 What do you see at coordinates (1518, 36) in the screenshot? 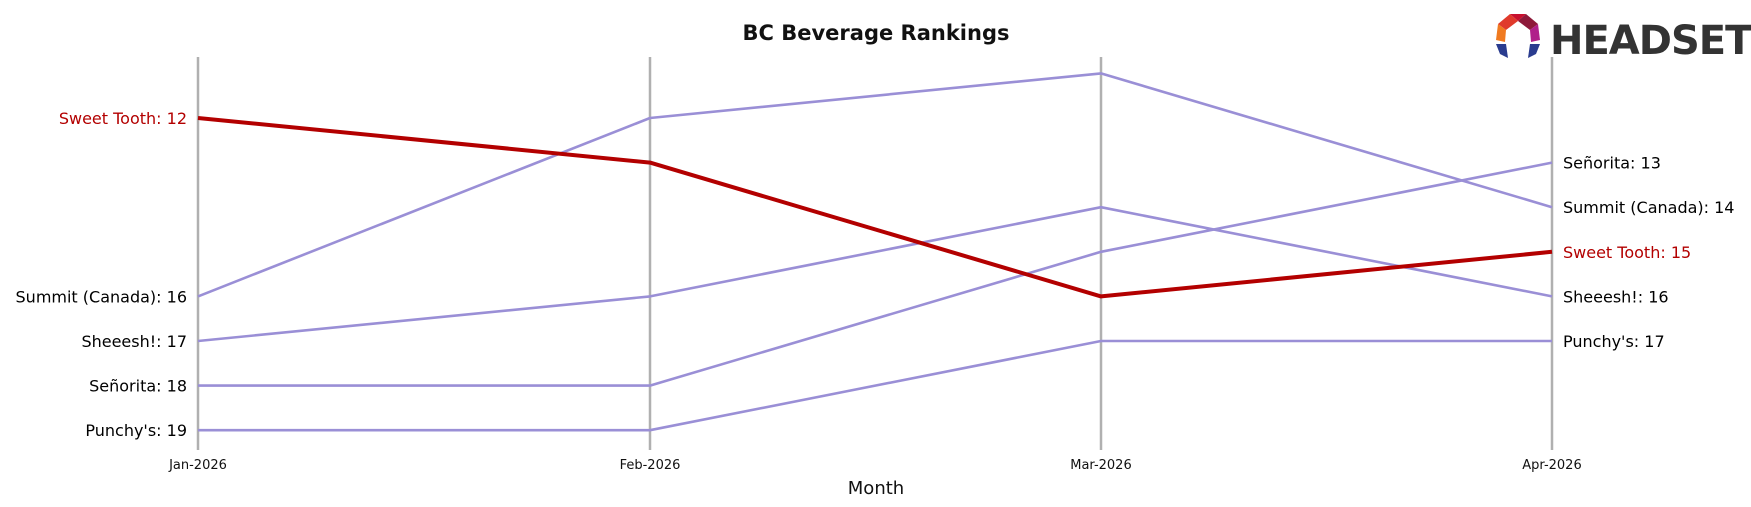
I see `headset-logo-icon` at bounding box center [1518, 36].